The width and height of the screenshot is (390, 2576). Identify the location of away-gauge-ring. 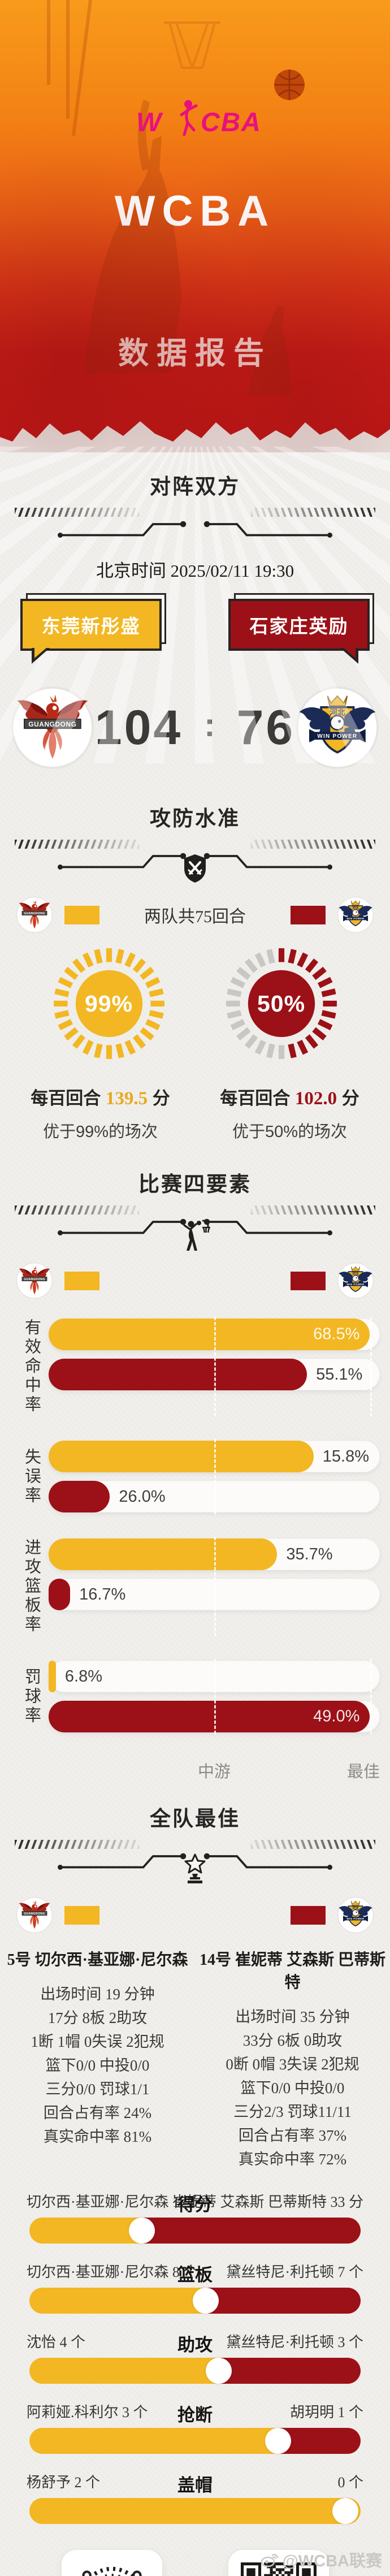
(281, 1003).